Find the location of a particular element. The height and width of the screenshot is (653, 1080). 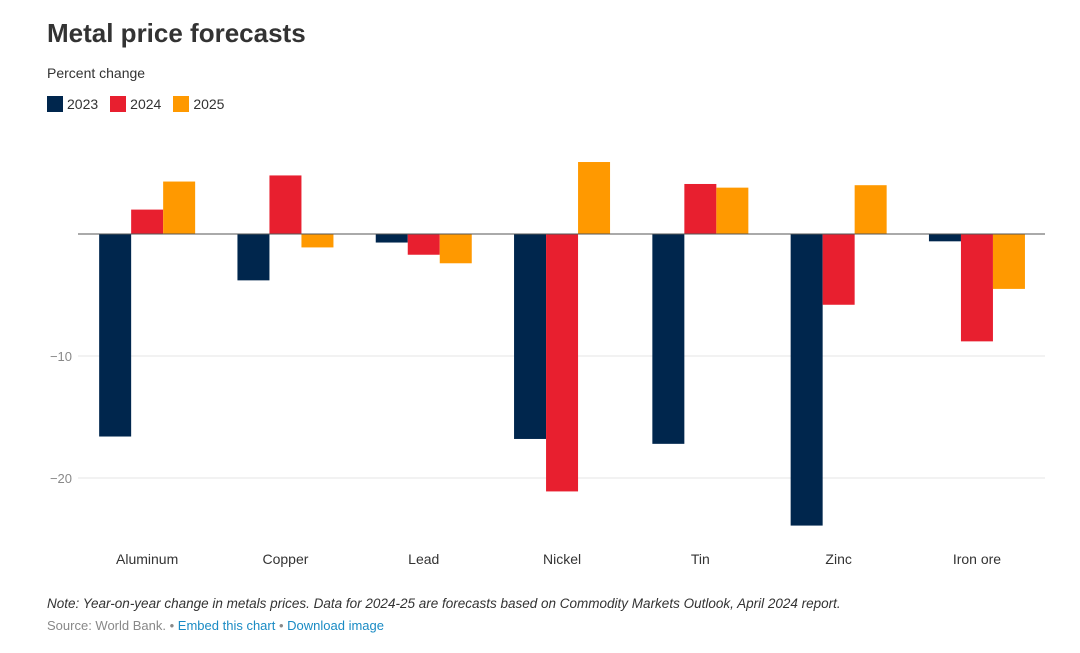

bar-copper-2024 is located at coordinates (285, 204).